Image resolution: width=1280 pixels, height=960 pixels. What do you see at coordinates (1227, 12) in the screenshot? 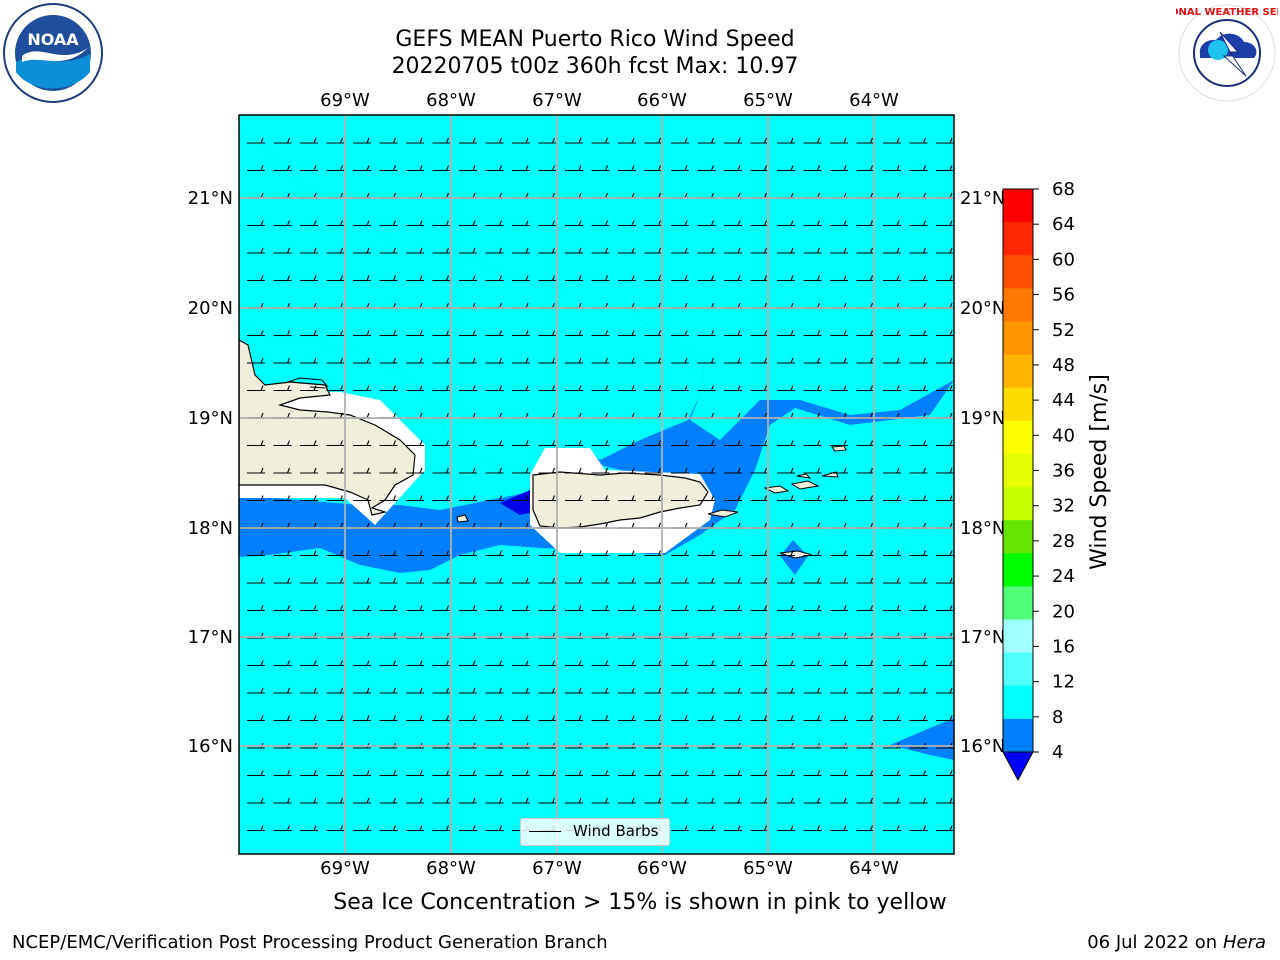
I see `svg-text: NATIONAL WEATHER SERVICE` at bounding box center [1227, 12].